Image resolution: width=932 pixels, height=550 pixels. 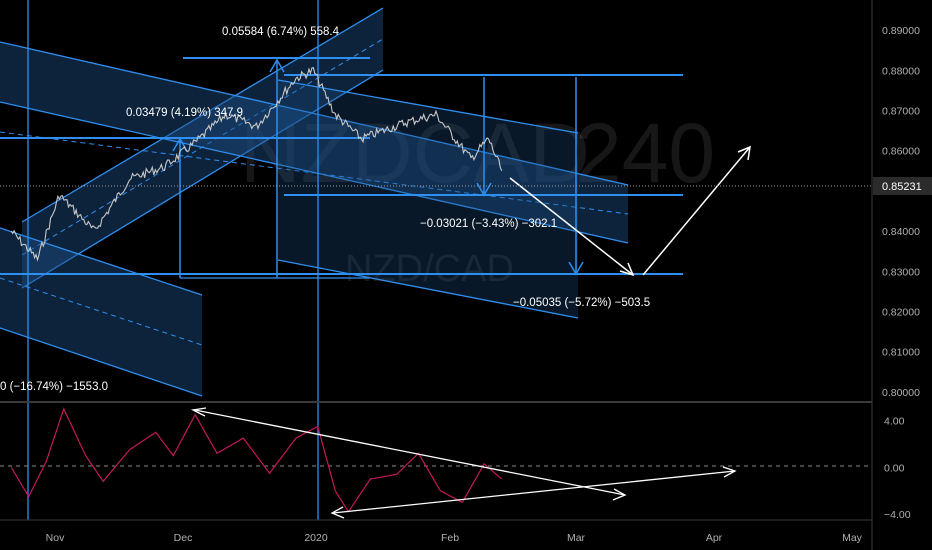 I want to click on oscillator-tick-label: 4.00, so click(x=894, y=422).